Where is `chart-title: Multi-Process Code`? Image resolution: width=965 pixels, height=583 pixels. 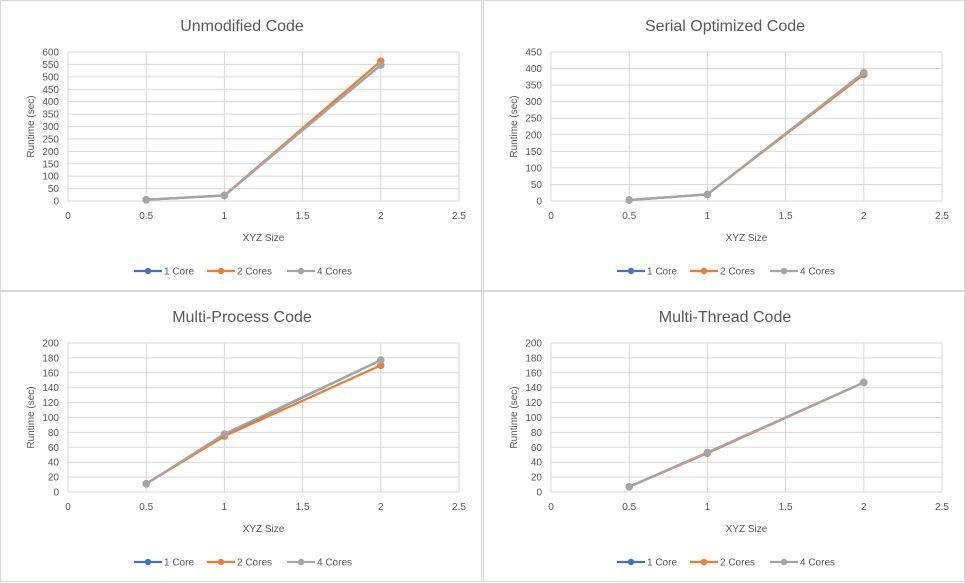 chart-title: Multi-Process Code is located at coordinates (242, 317).